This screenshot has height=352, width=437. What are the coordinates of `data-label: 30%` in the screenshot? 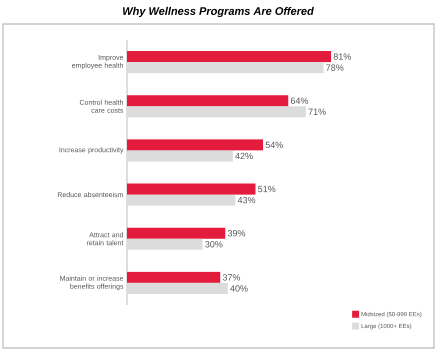 It's located at (213, 244).